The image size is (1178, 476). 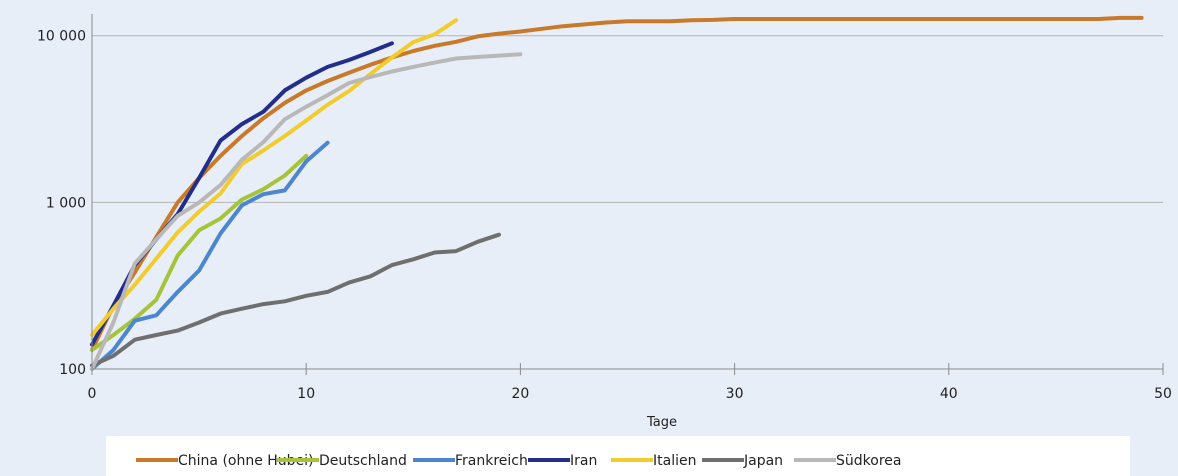 What do you see at coordinates (763, 461) in the screenshot?
I see `legend-label-5: Japan` at bounding box center [763, 461].